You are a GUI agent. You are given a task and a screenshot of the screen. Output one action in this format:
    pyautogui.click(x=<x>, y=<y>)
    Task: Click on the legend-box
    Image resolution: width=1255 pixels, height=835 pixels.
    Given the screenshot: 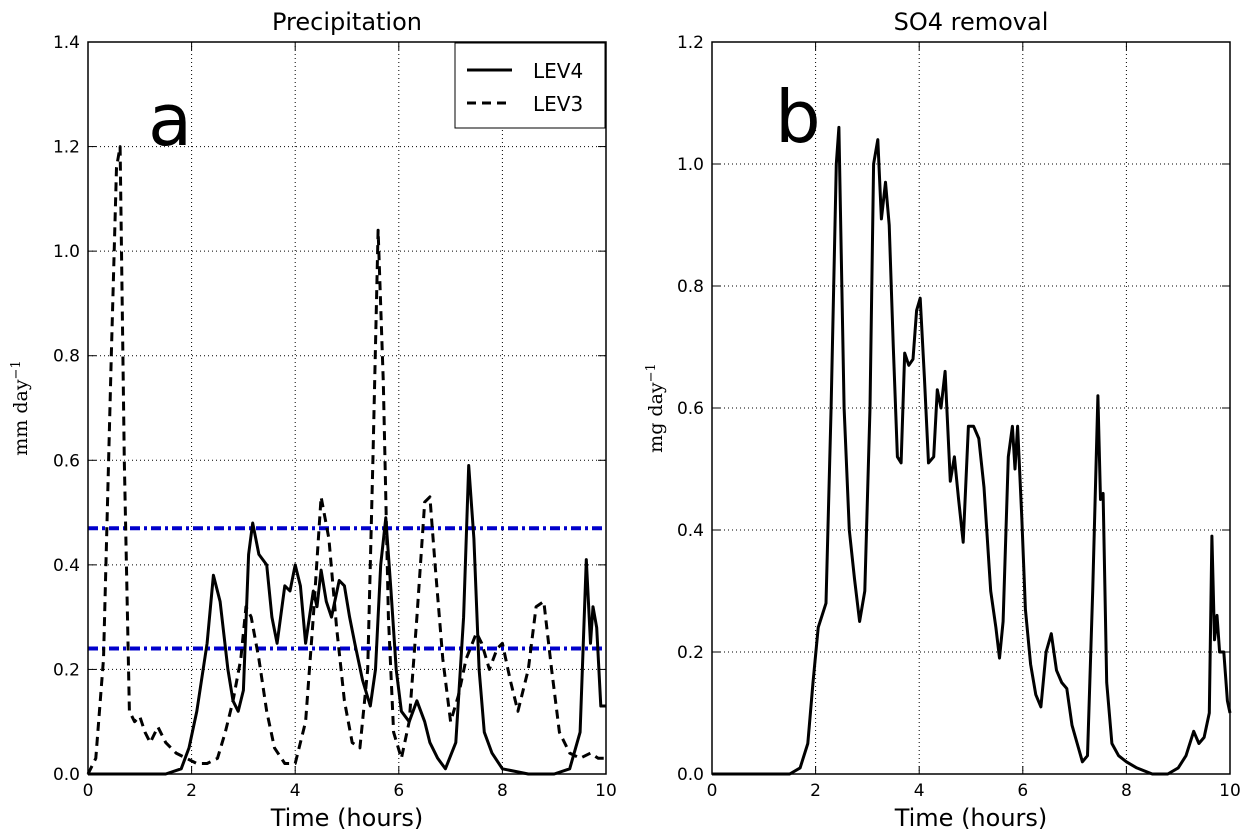 What is the action you would take?
    pyautogui.click(x=530, y=85)
    